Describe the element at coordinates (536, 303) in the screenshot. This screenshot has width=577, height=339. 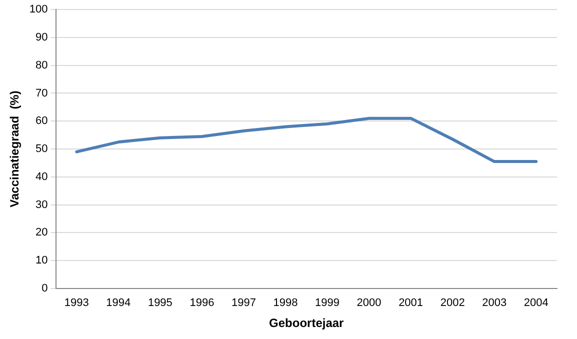
I see `x-tick-label: 2004` at that location.